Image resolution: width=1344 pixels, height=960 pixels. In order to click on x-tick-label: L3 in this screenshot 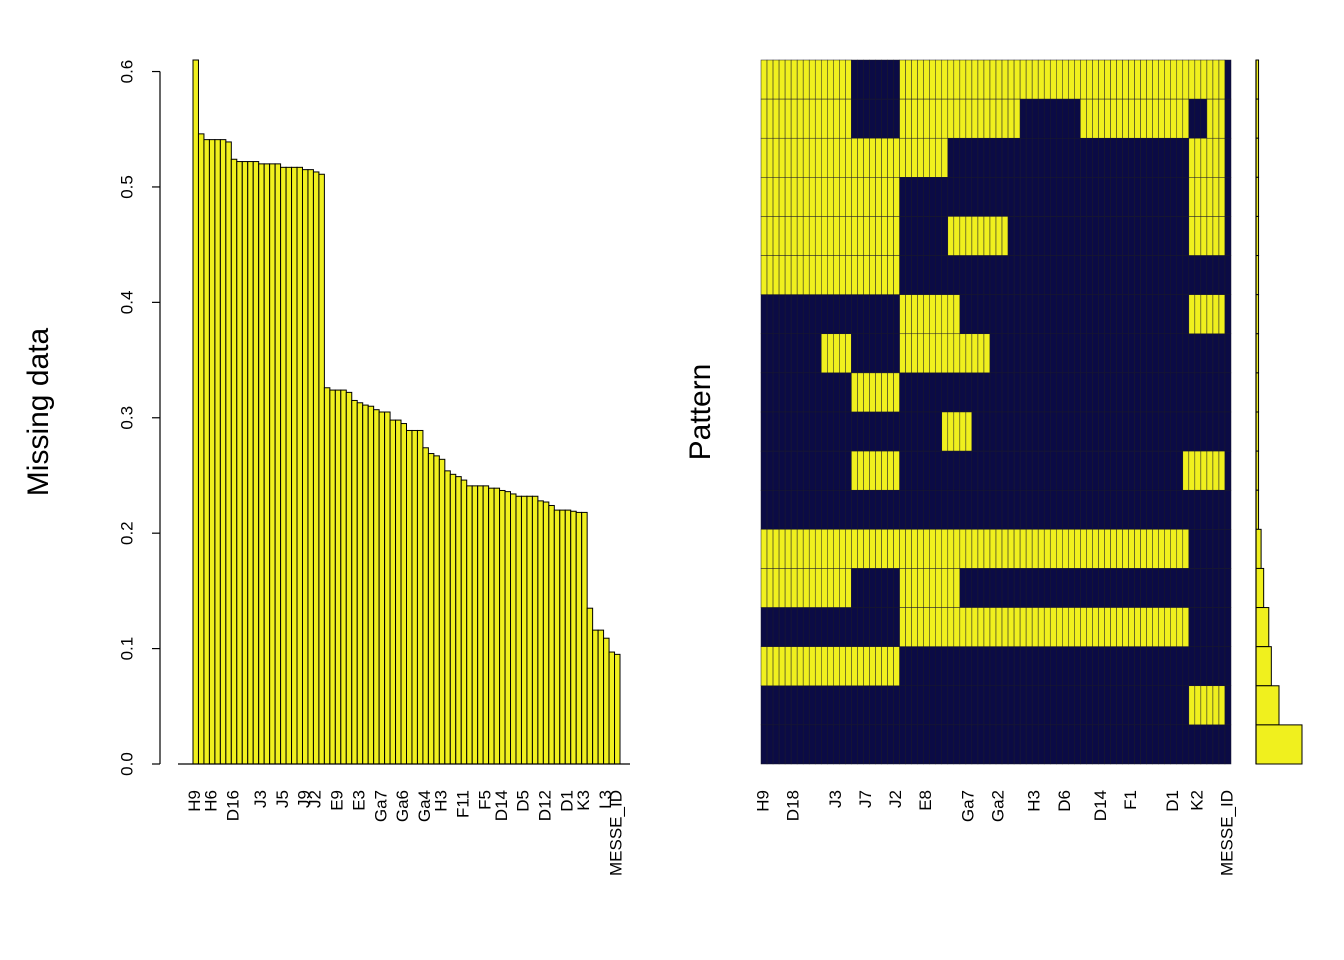, I will do `click(605, 799)`.